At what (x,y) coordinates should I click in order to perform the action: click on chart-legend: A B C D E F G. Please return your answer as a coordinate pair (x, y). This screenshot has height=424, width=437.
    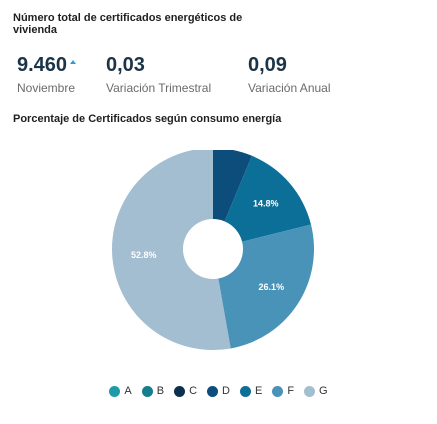
    Looking at the image, I should click on (218, 391).